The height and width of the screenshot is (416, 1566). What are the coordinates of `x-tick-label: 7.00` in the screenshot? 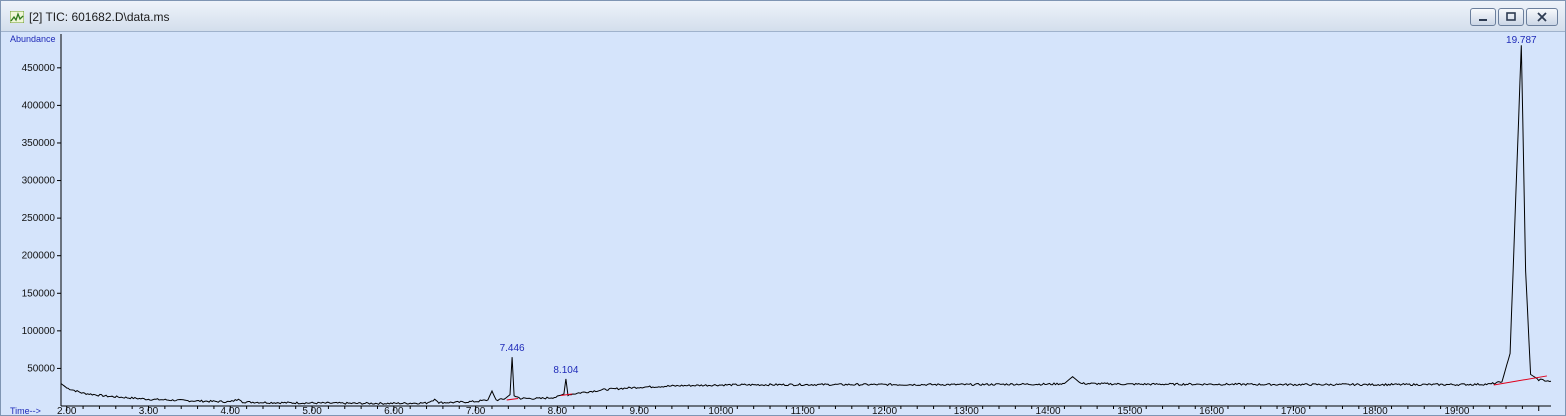 It's located at (476, 410).